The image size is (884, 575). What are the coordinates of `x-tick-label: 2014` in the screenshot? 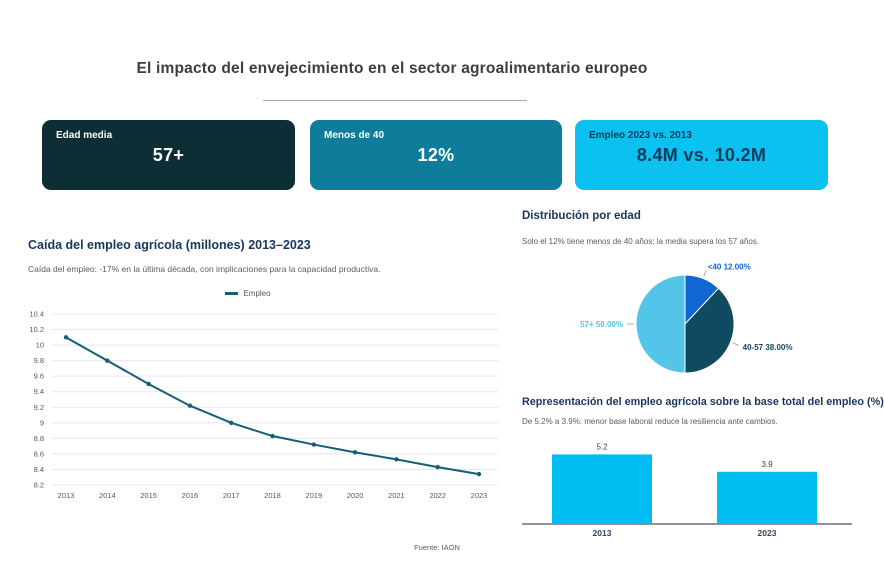 It's located at (107, 495).